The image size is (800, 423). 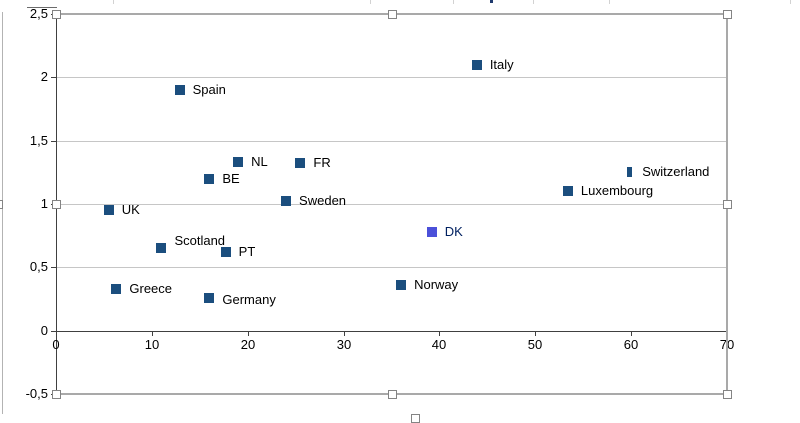 What do you see at coordinates (248, 344) in the screenshot?
I see `x-axis-tick-label: 20` at bounding box center [248, 344].